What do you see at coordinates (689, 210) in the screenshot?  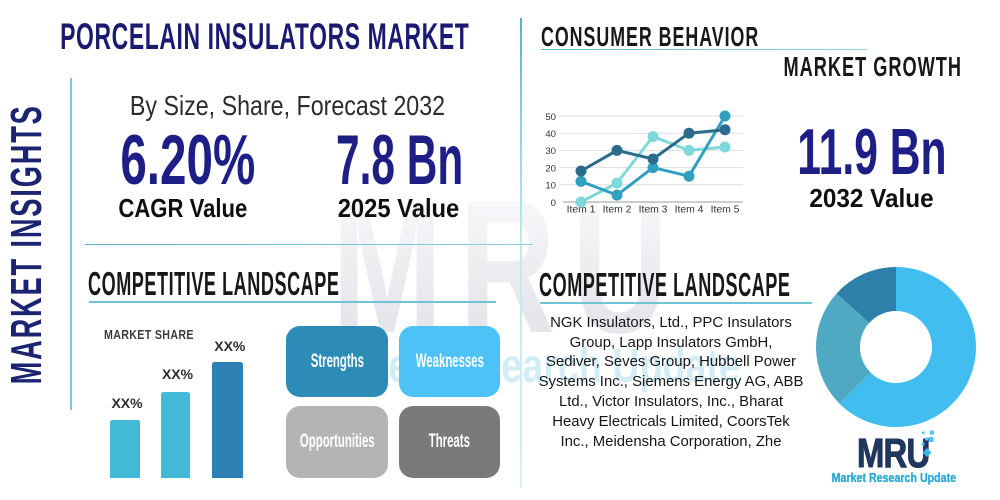 I see `svg-text: Item 4` at bounding box center [689, 210].